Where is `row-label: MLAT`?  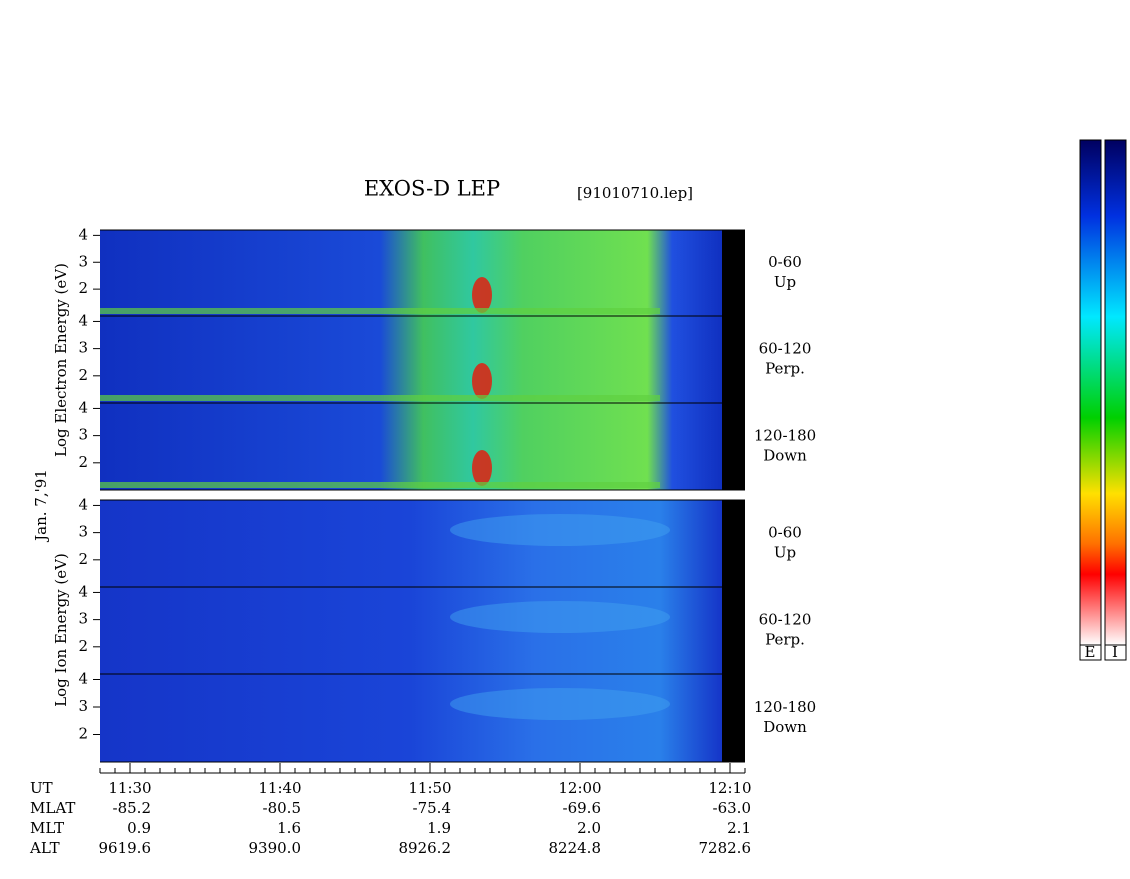
row-label: MLAT is located at coordinates (52, 808).